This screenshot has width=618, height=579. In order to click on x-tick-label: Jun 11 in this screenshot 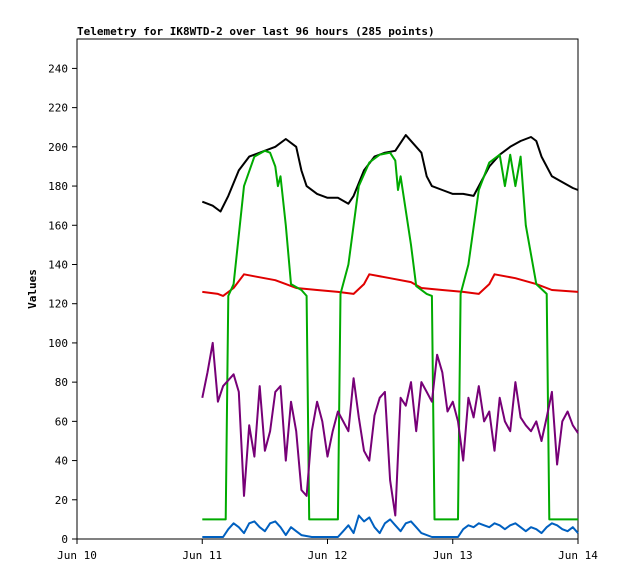, I will do `click(202, 555)`.